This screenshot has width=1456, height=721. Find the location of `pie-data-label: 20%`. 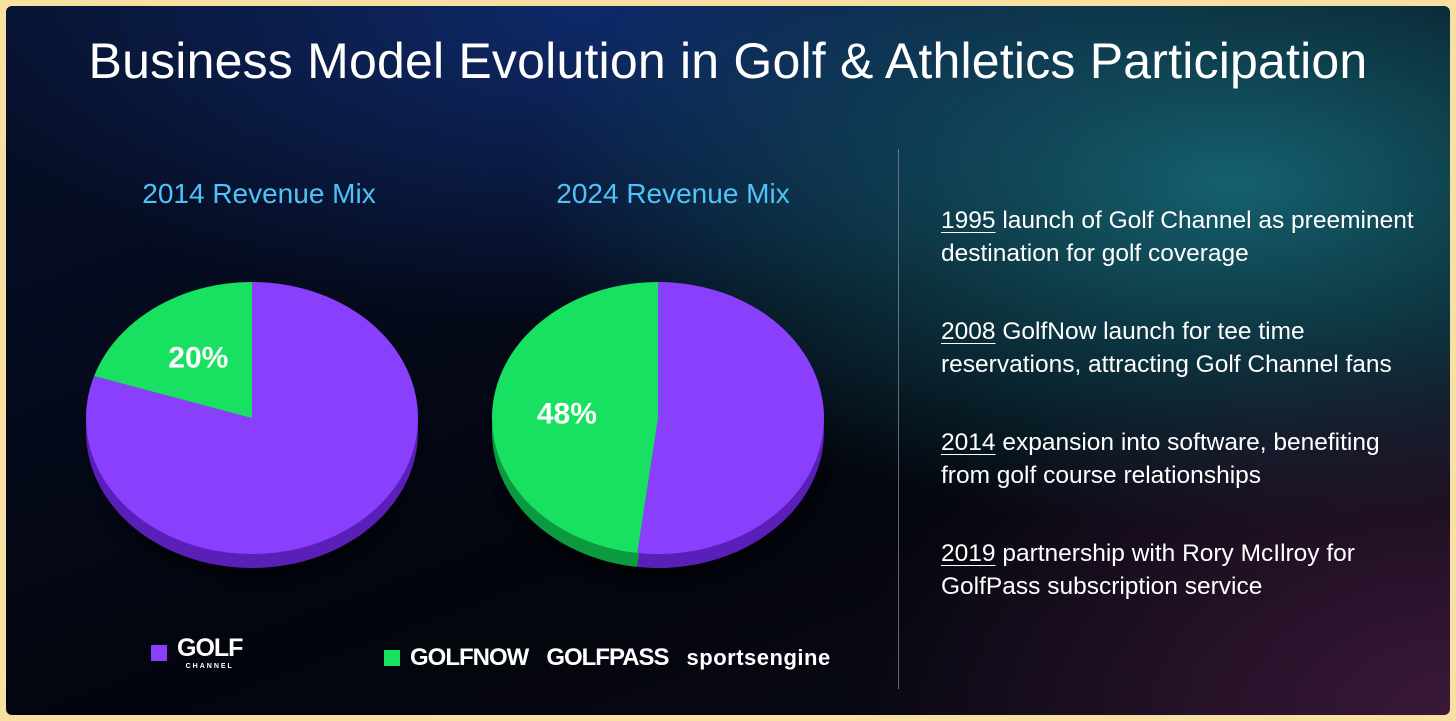

pie-data-label: 20% is located at coordinates (198, 357).